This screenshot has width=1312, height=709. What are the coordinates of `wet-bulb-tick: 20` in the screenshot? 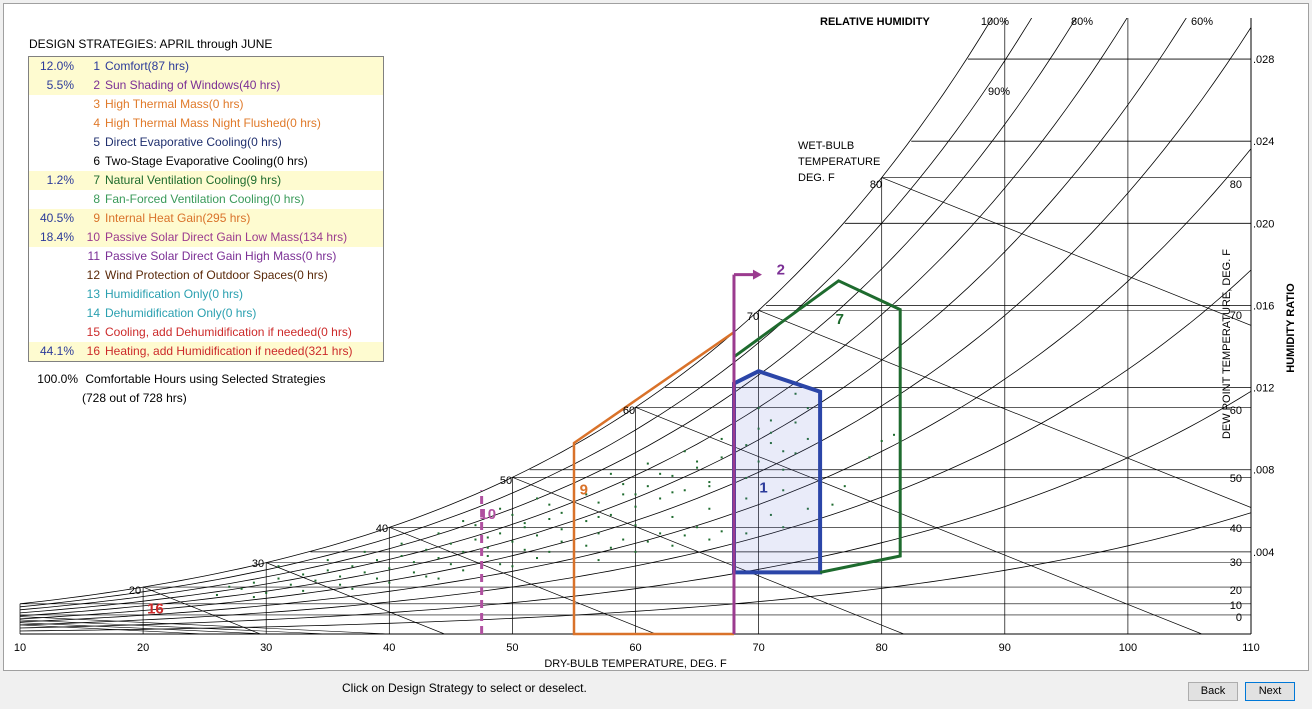 It's located at (135, 591).